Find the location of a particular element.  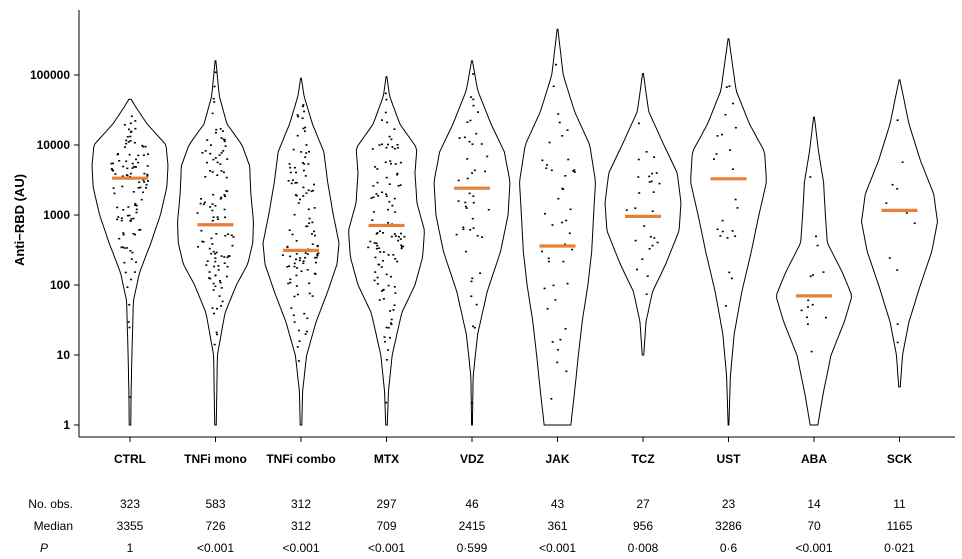

y-tick-label: 10000 is located at coordinates (54, 145).